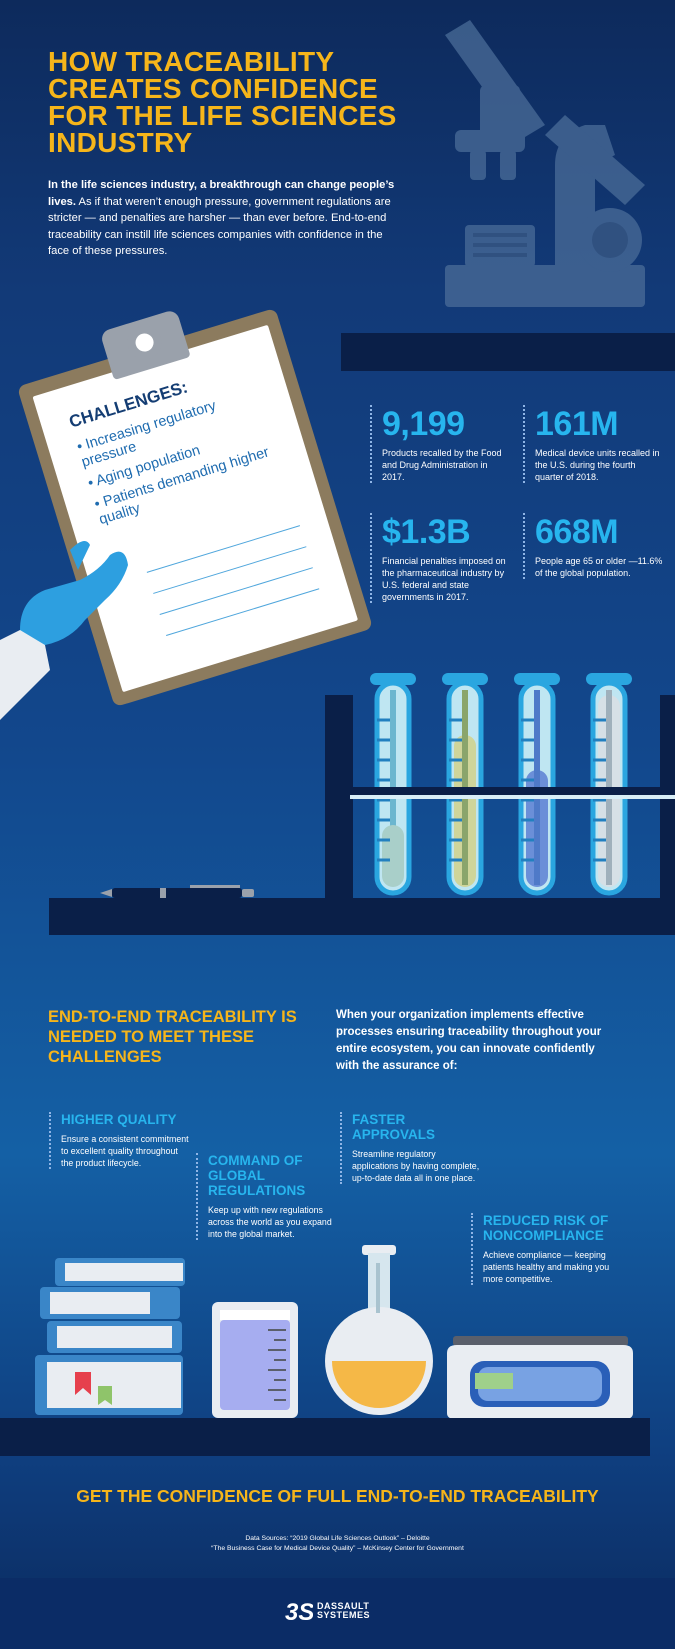 The image size is (675, 1649). Describe the element at coordinates (64, 630) in the screenshot. I see `hand-icon` at that location.